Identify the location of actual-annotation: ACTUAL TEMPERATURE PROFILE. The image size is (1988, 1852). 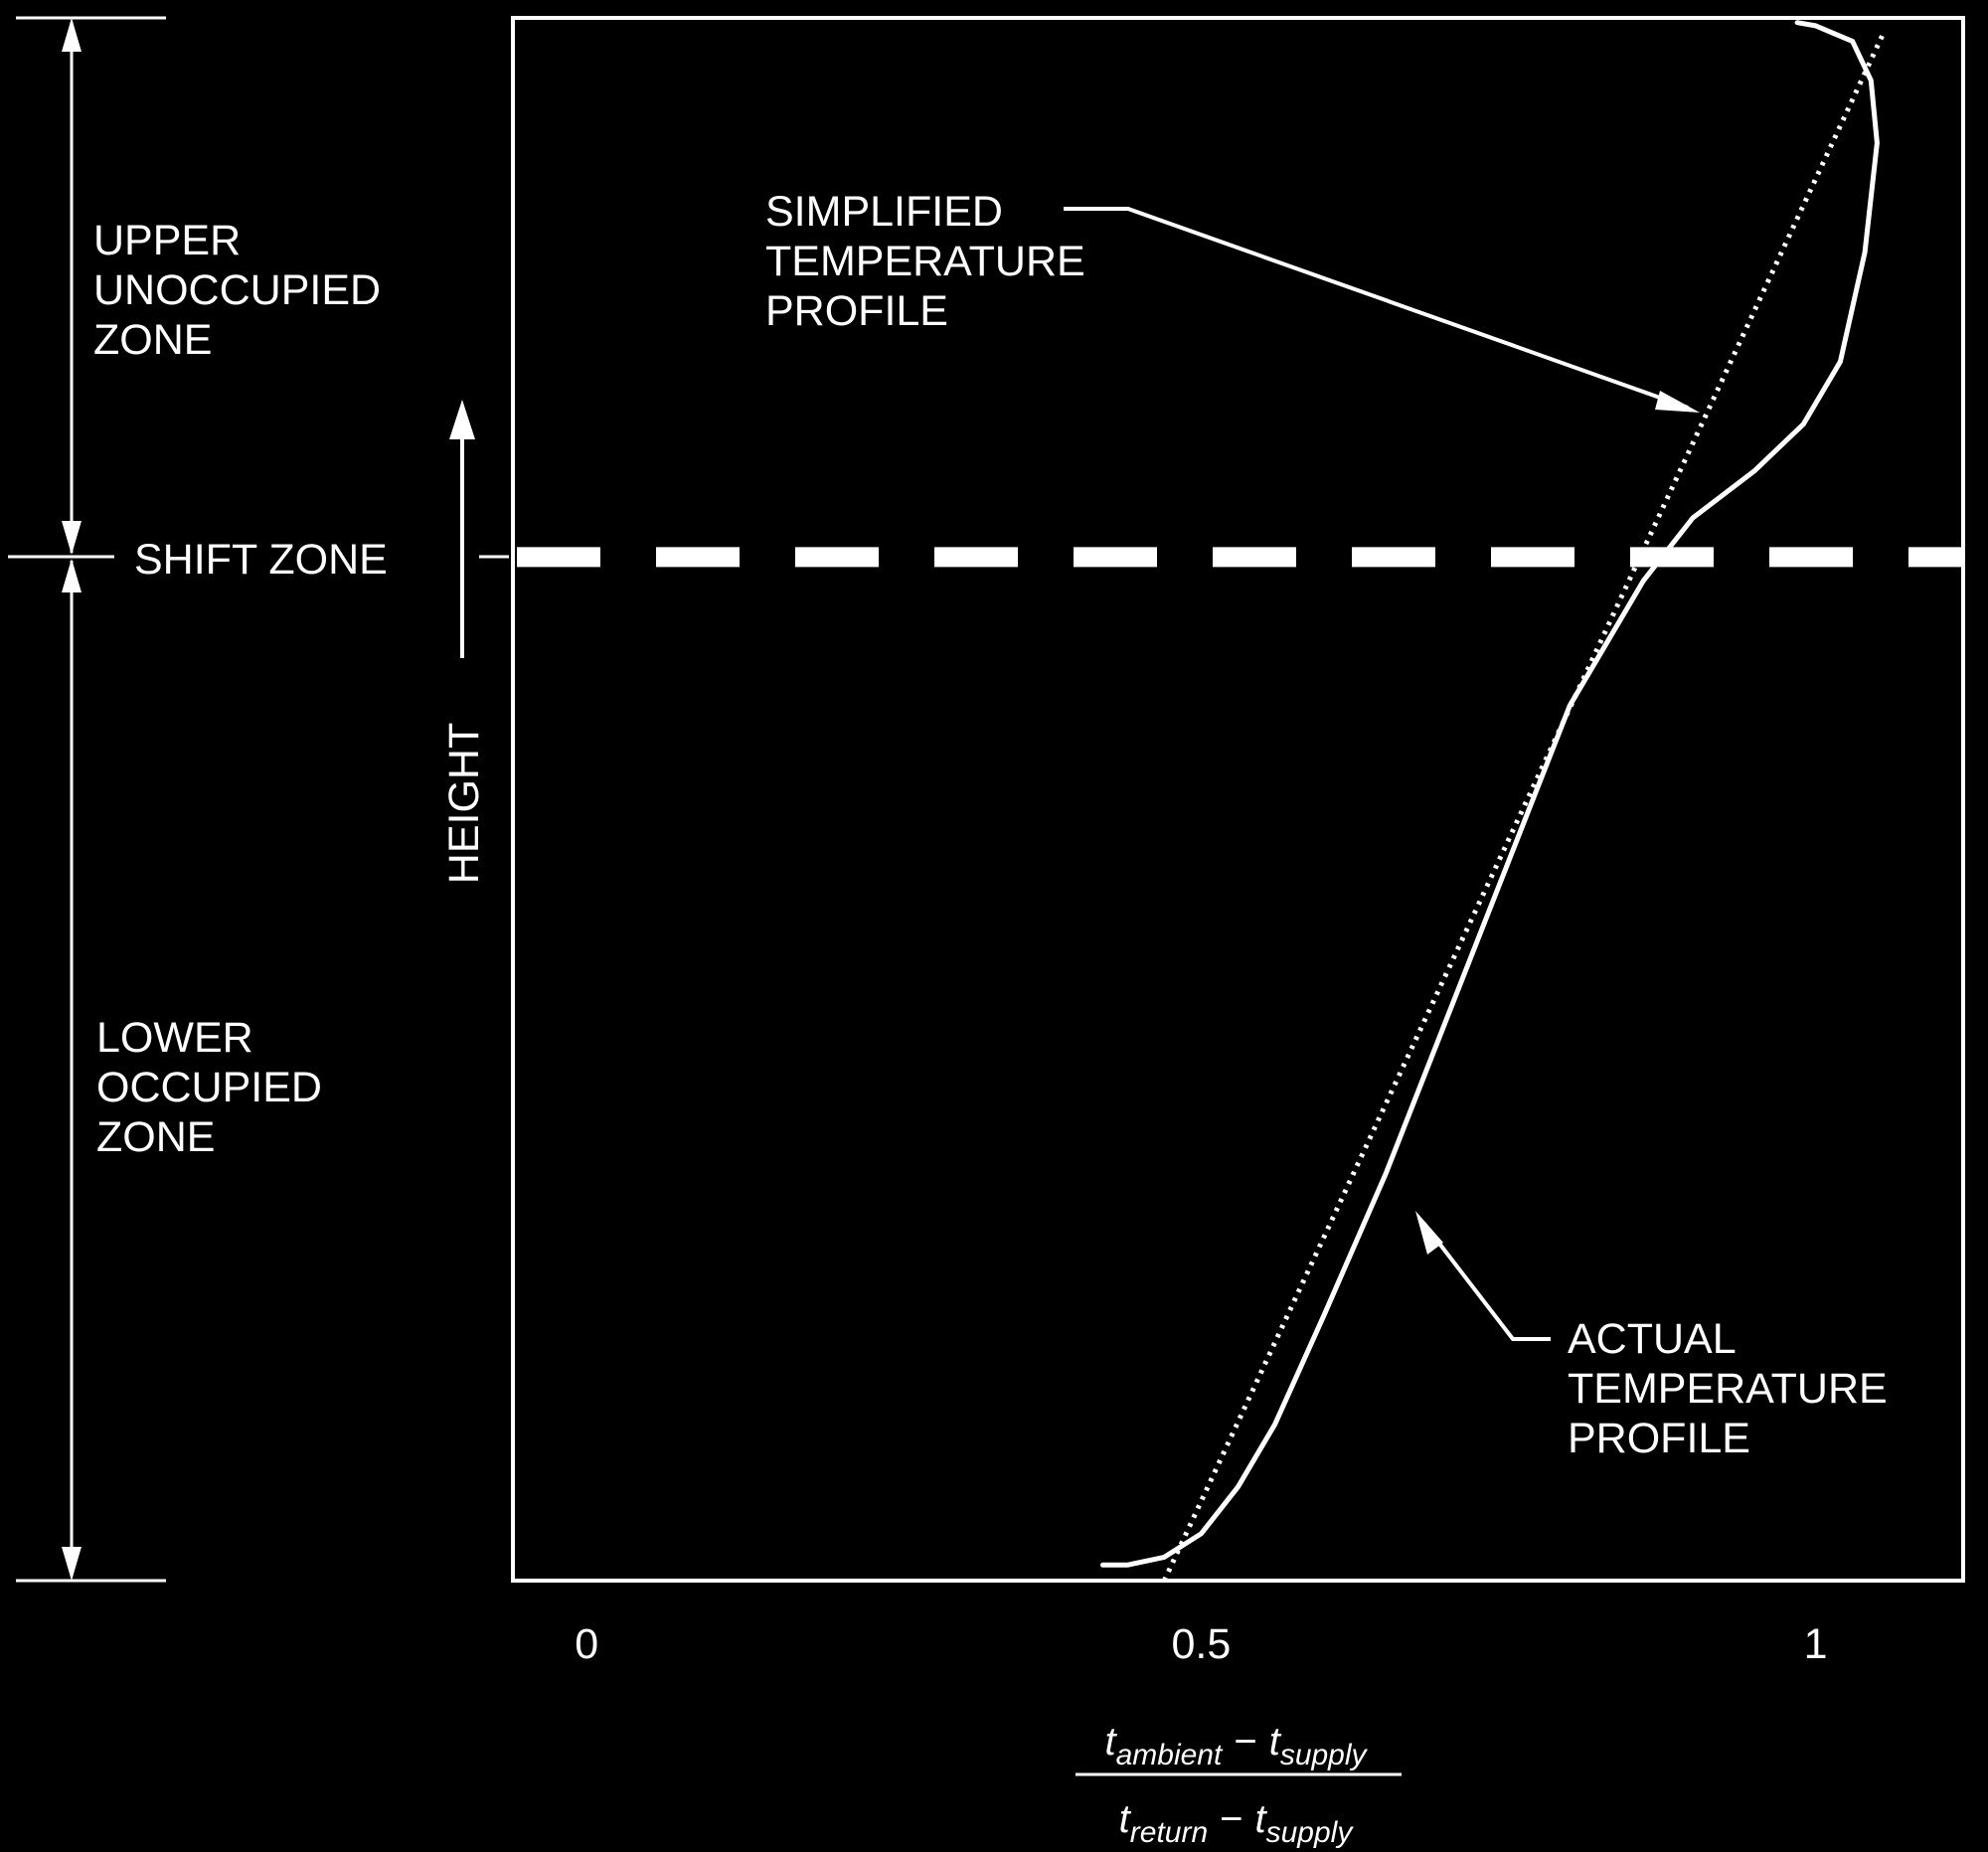
(1657, 1336).